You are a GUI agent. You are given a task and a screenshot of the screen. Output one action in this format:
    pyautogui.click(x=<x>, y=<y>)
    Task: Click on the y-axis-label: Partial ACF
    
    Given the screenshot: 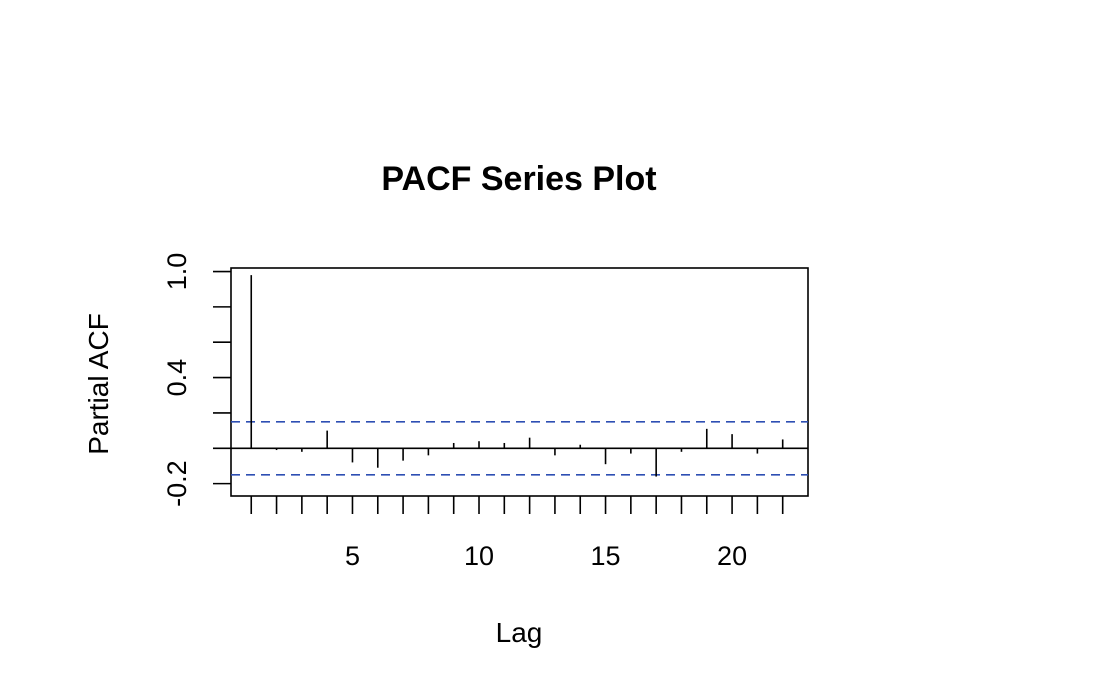 What is the action you would take?
    pyautogui.click(x=98, y=384)
    